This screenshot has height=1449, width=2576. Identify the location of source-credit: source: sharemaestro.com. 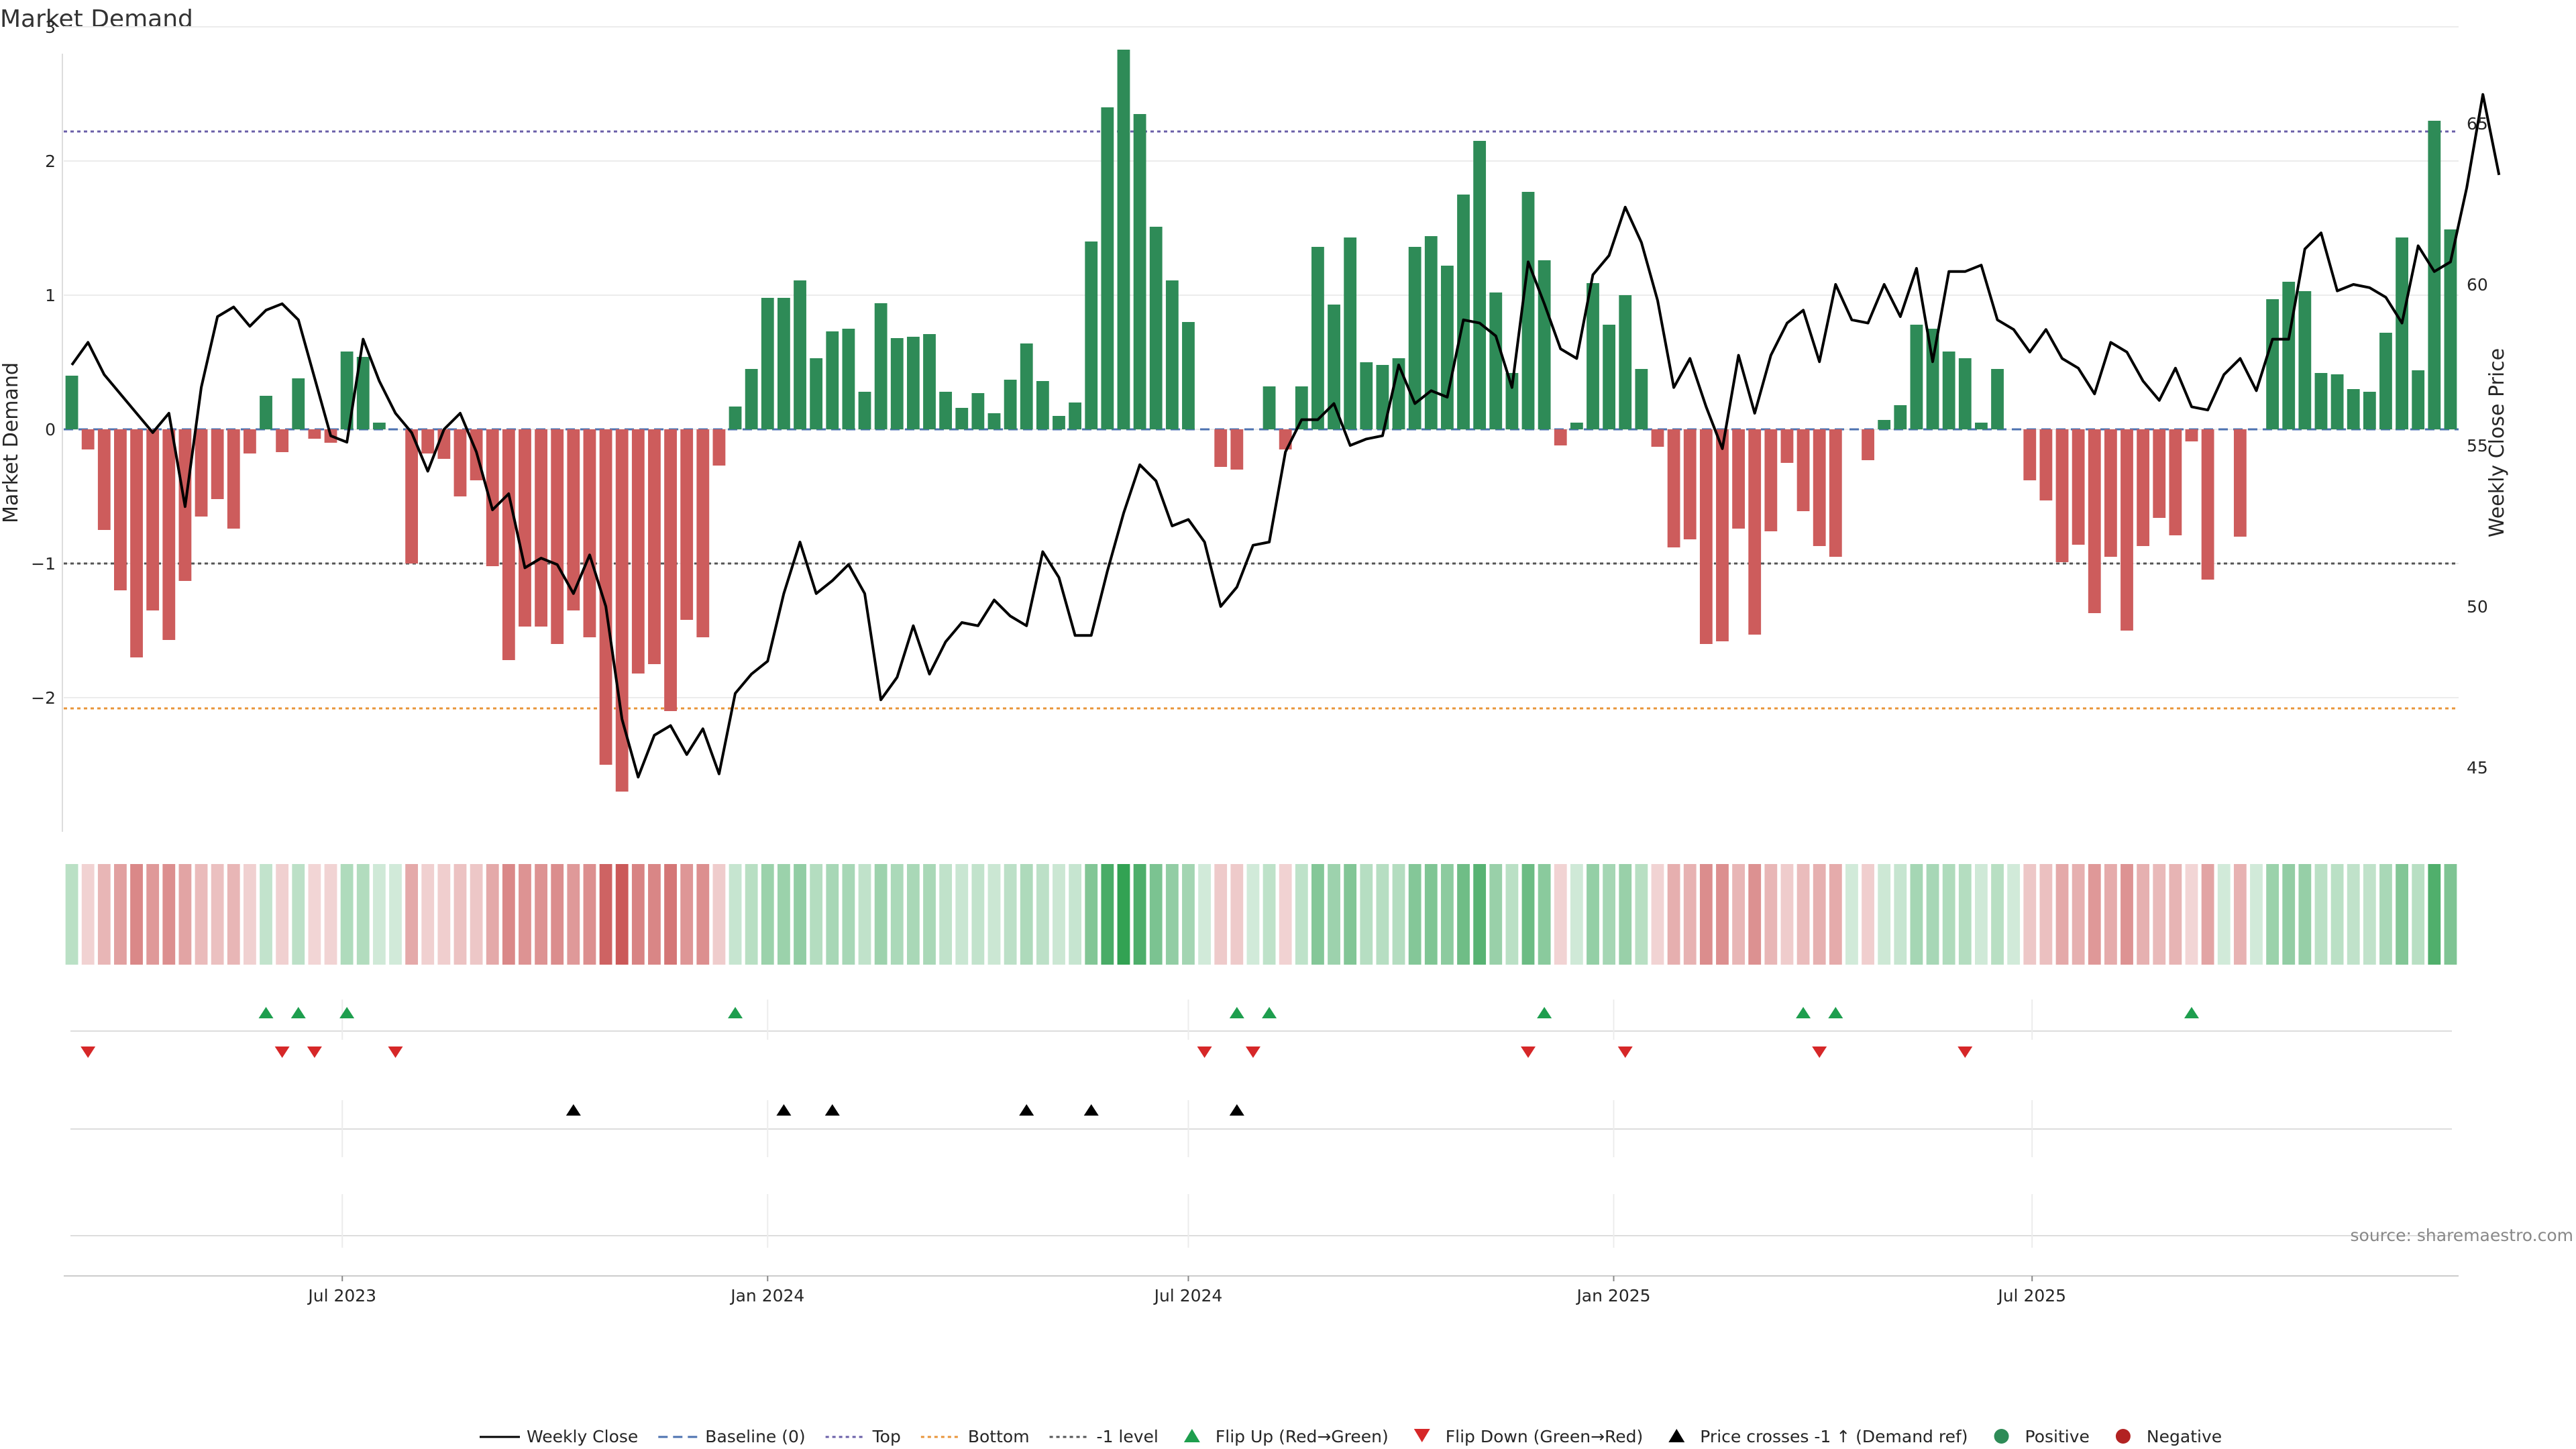
(2462, 1235).